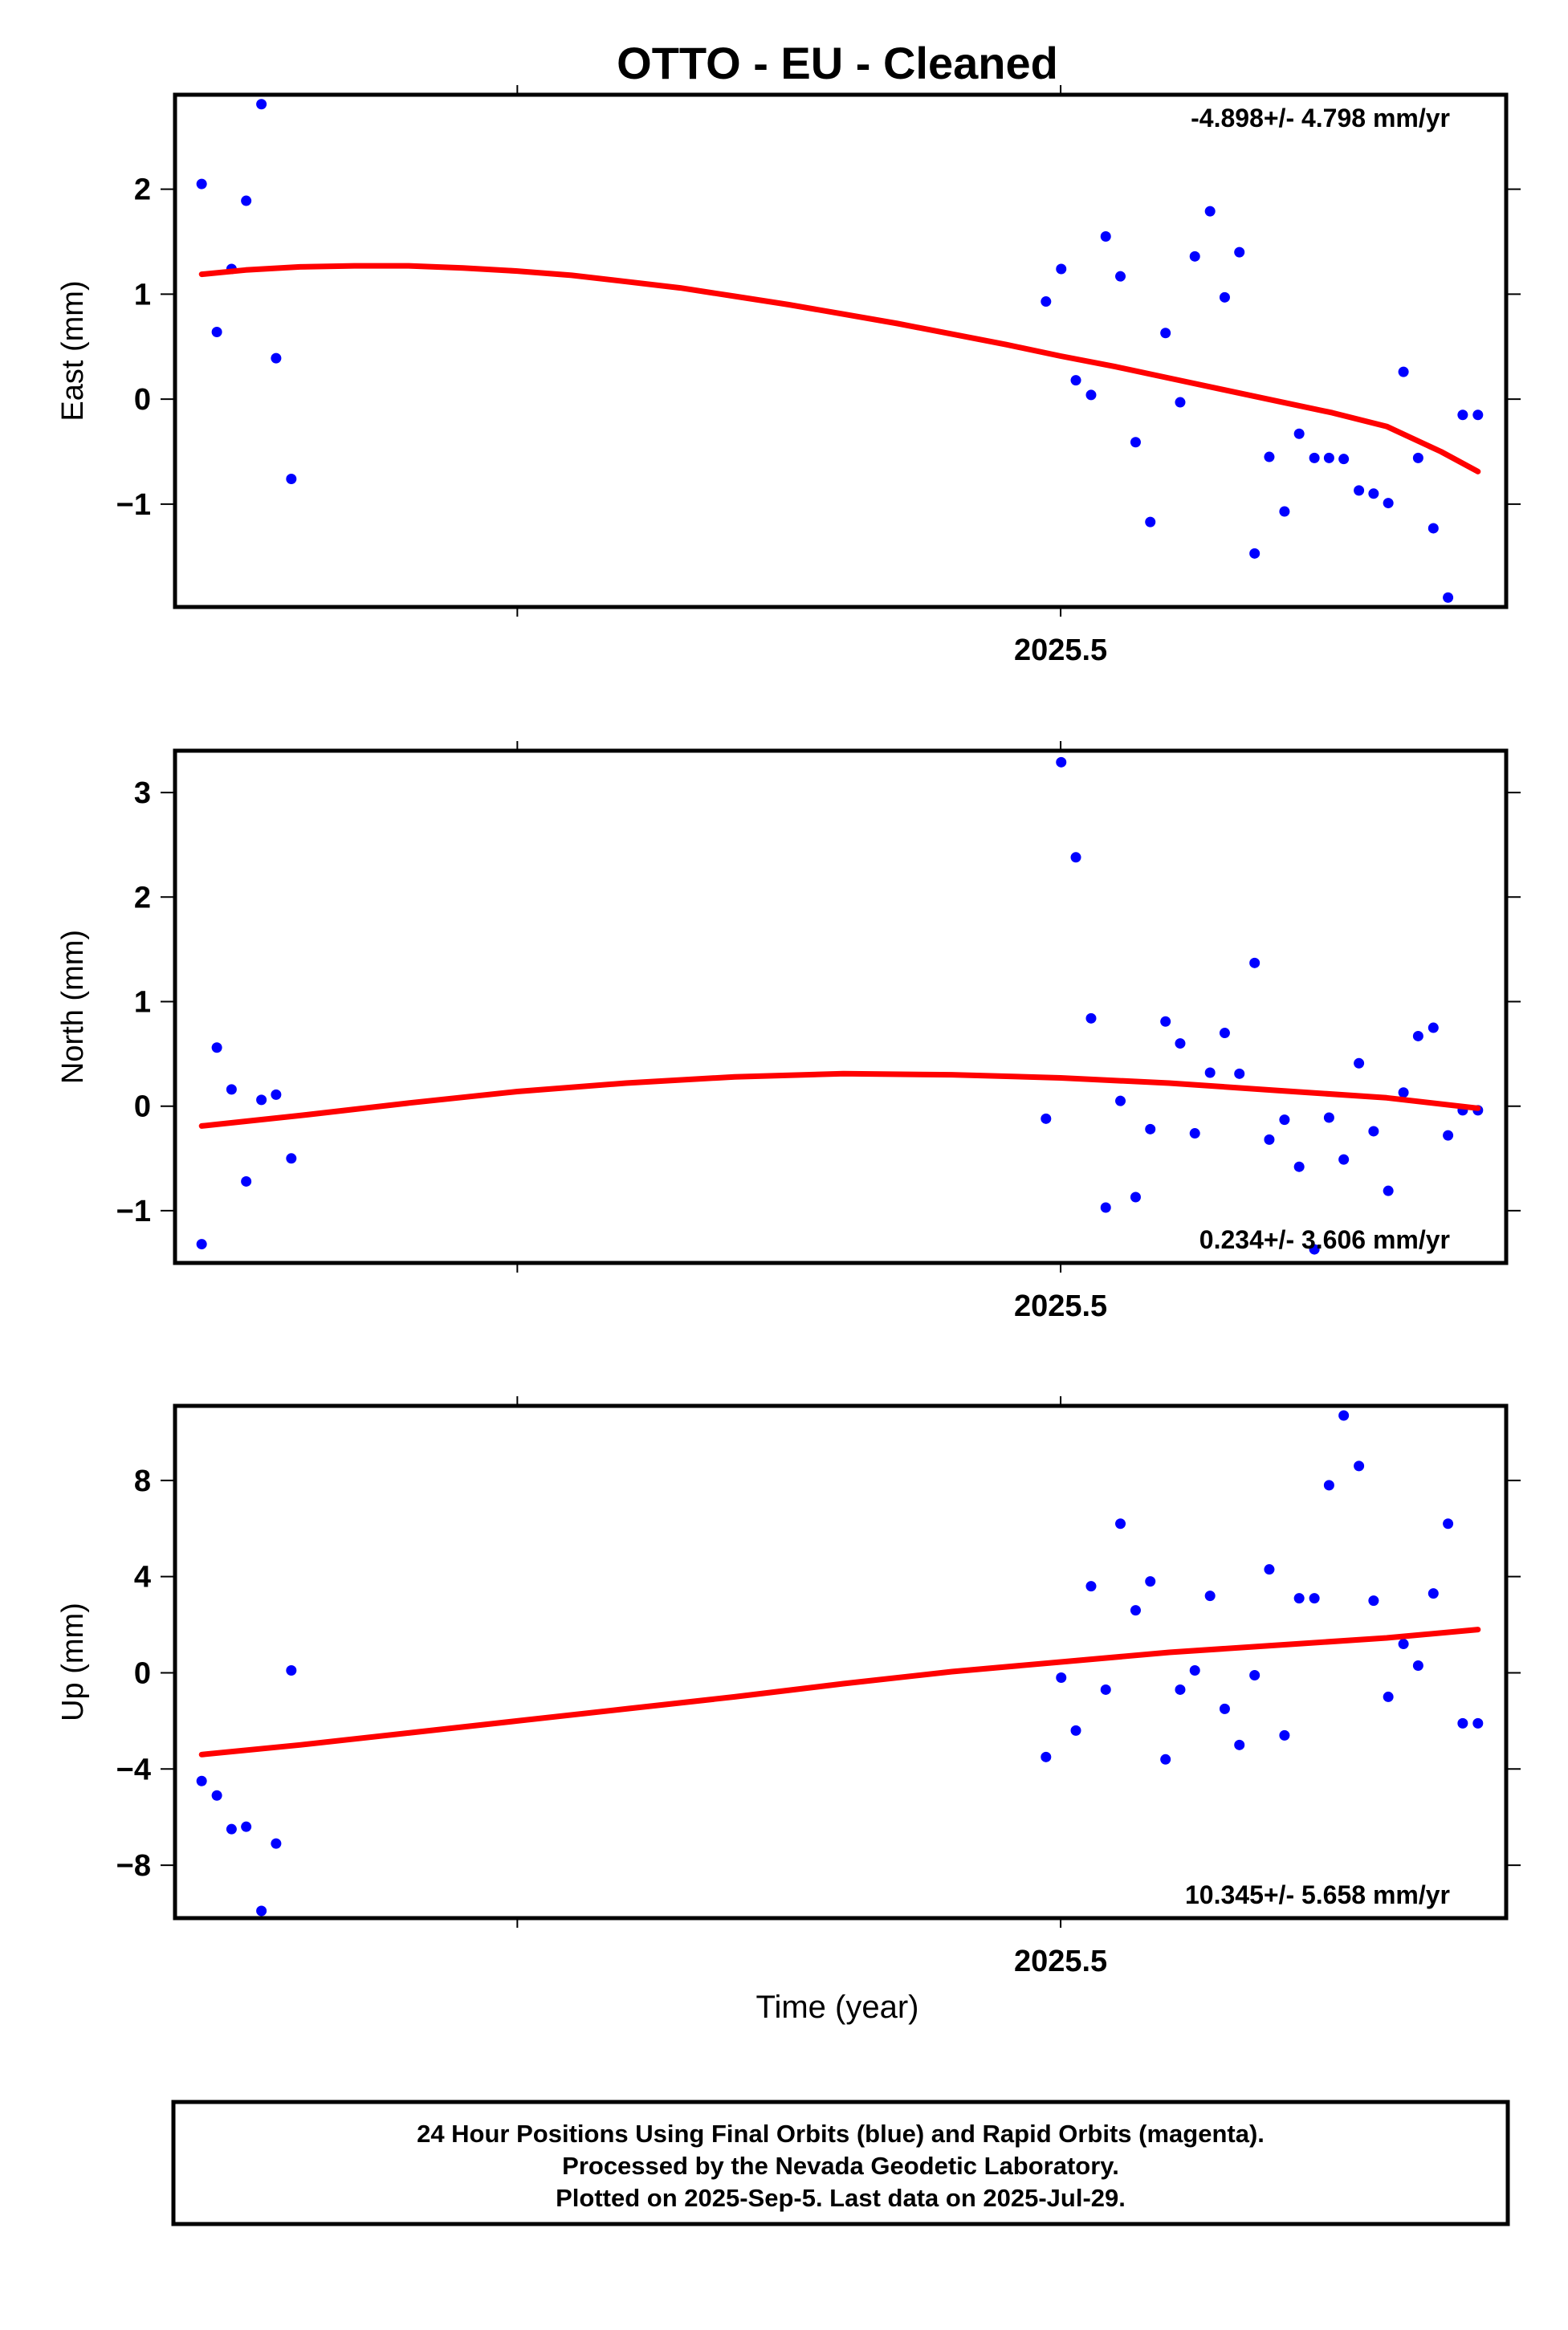  What do you see at coordinates (73, 1662) in the screenshot?
I see `up-y-axis-label: Up (mm)` at bounding box center [73, 1662].